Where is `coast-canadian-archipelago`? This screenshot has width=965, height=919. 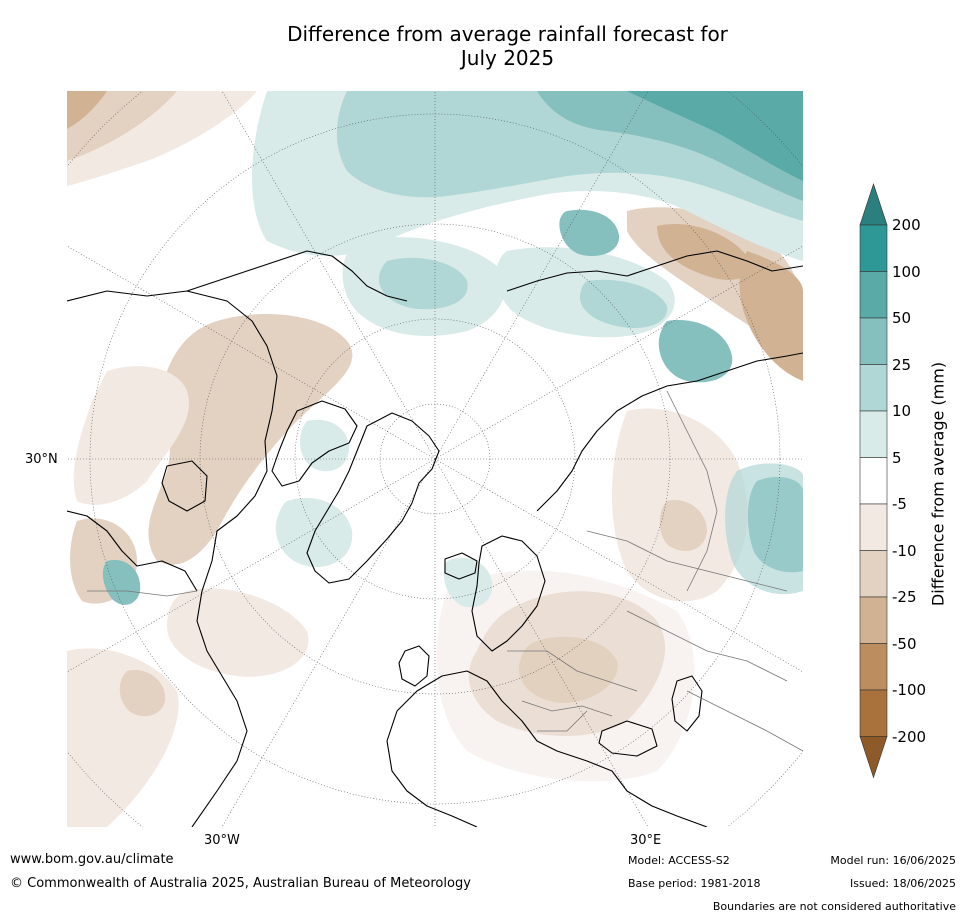
coast-canadian-archipelago is located at coordinates (314, 443).